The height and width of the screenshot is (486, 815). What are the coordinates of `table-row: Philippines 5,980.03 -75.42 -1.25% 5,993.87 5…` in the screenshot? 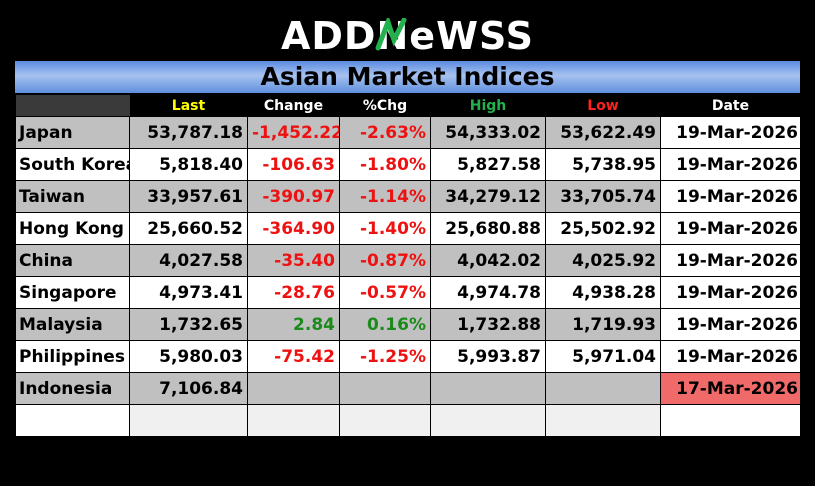 It's located at (408, 356).